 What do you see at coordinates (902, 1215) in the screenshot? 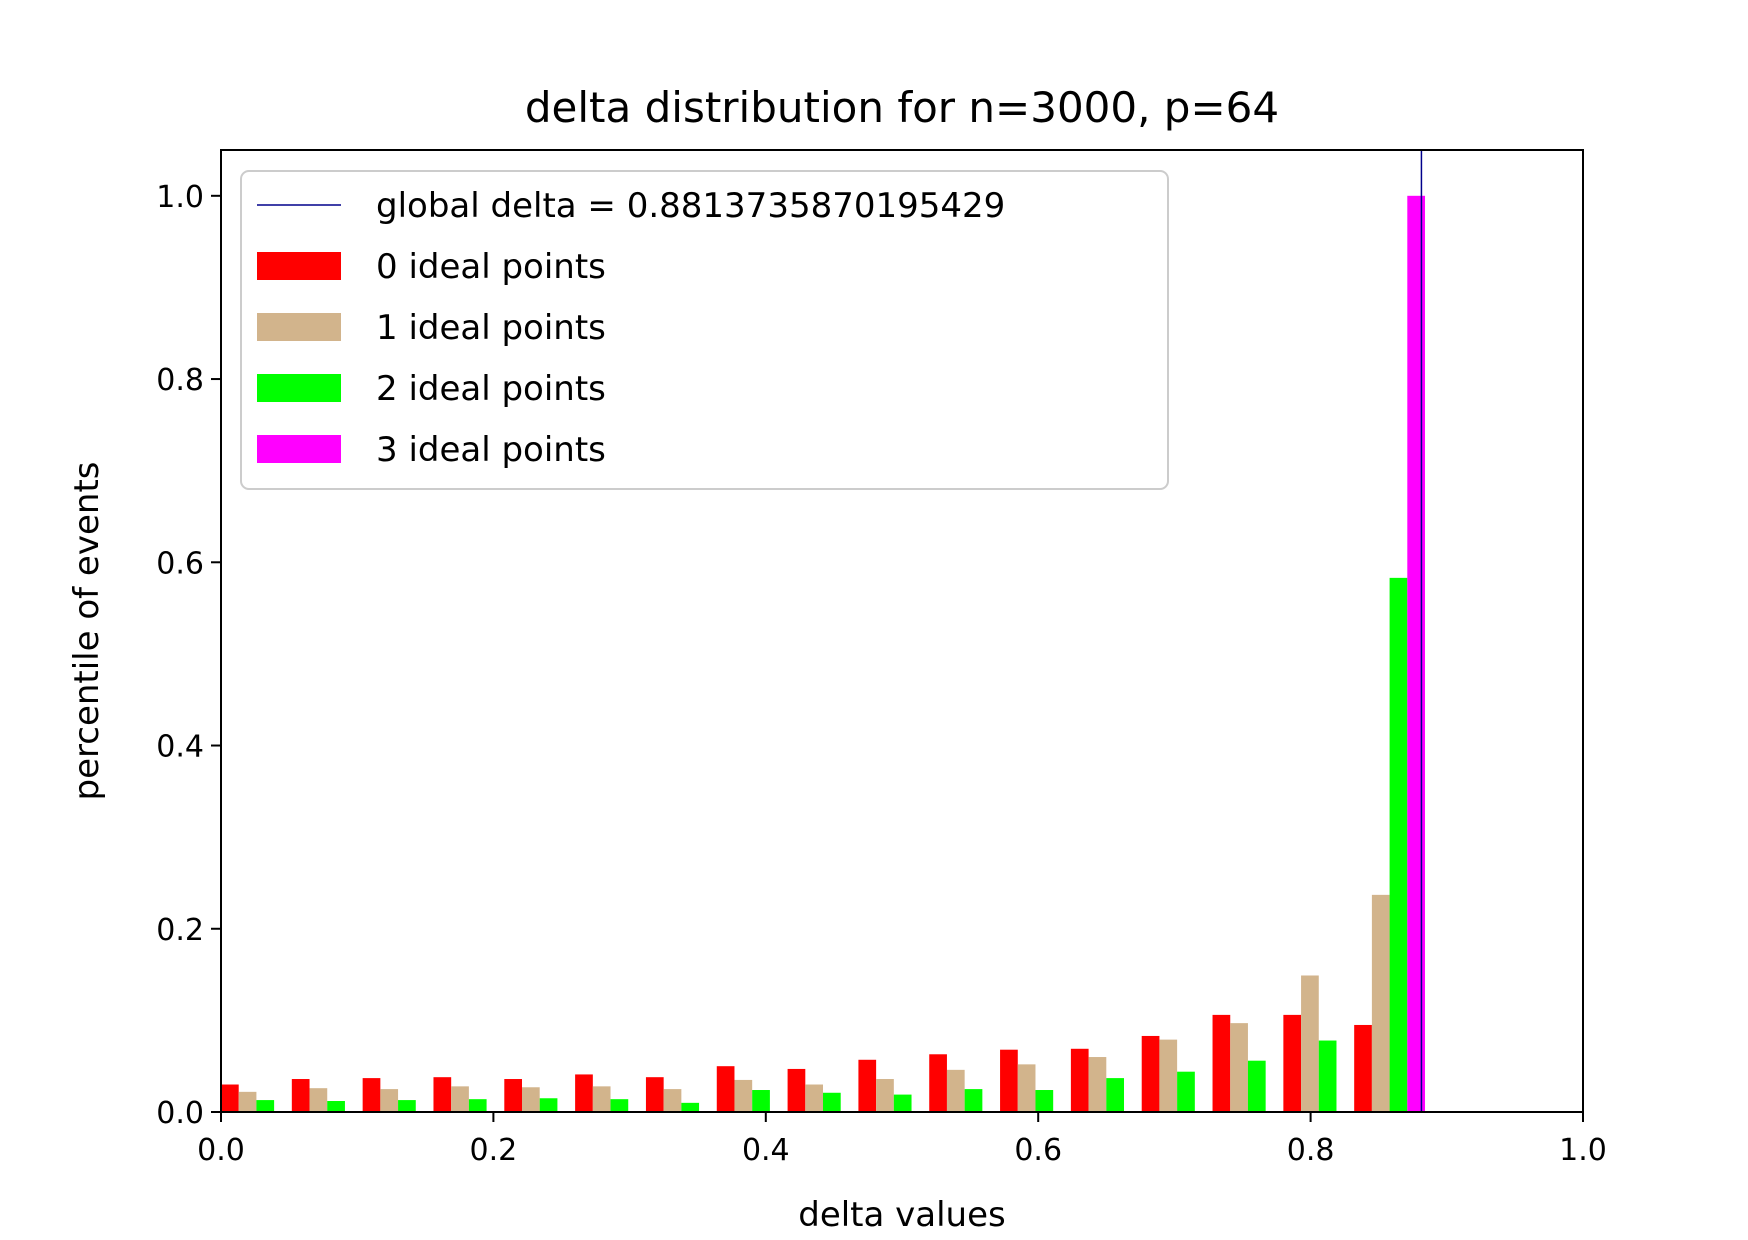
I see `x-axis-label: delta values` at bounding box center [902, 1215].